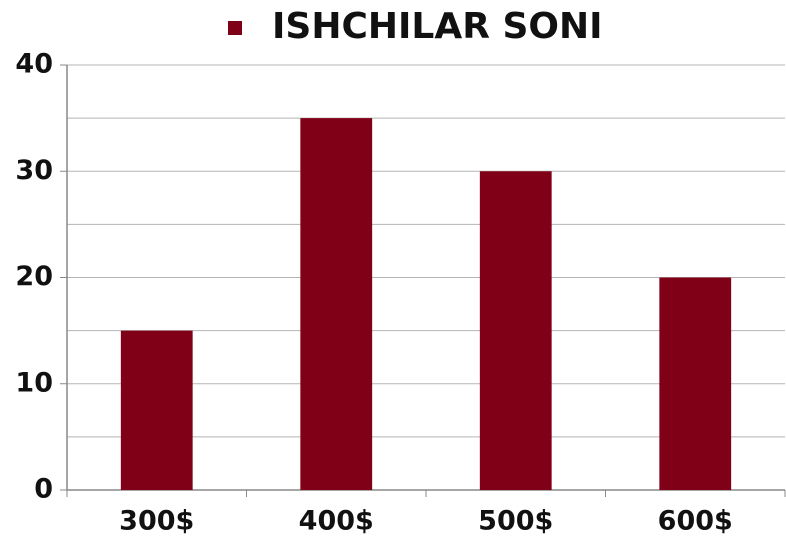 Image resolution: width=786 pixels, height=539 pixels. What do you see at coordinates (695, 521) in the screenshot?
I see `x-tick-label: 600$` at bounding box center [695, 521].